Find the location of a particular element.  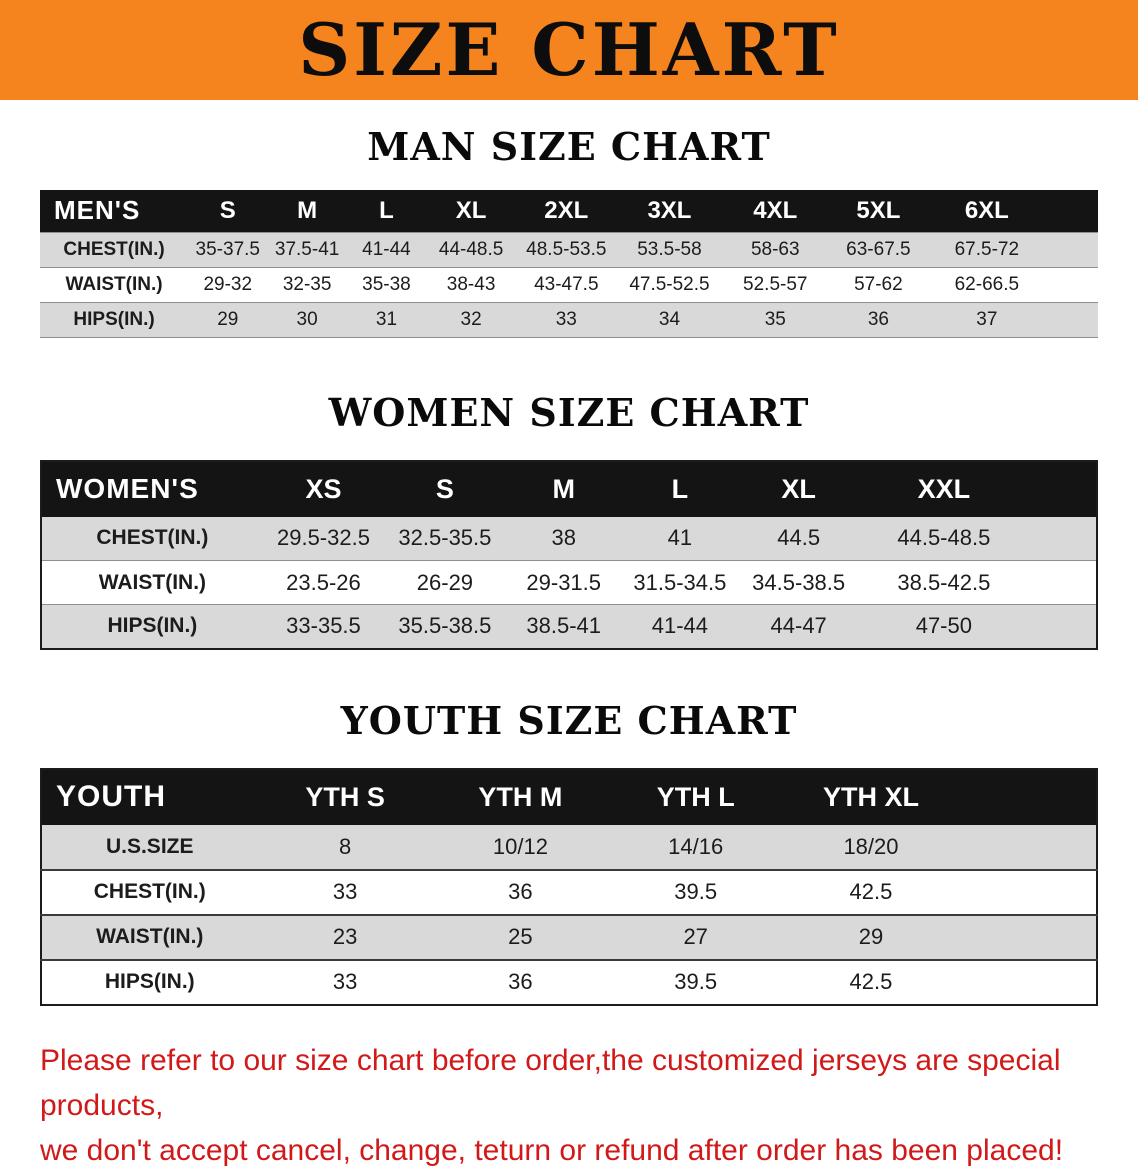

measurement-value-cell: 32.5-35.5 is located at coordinates (445, 538).